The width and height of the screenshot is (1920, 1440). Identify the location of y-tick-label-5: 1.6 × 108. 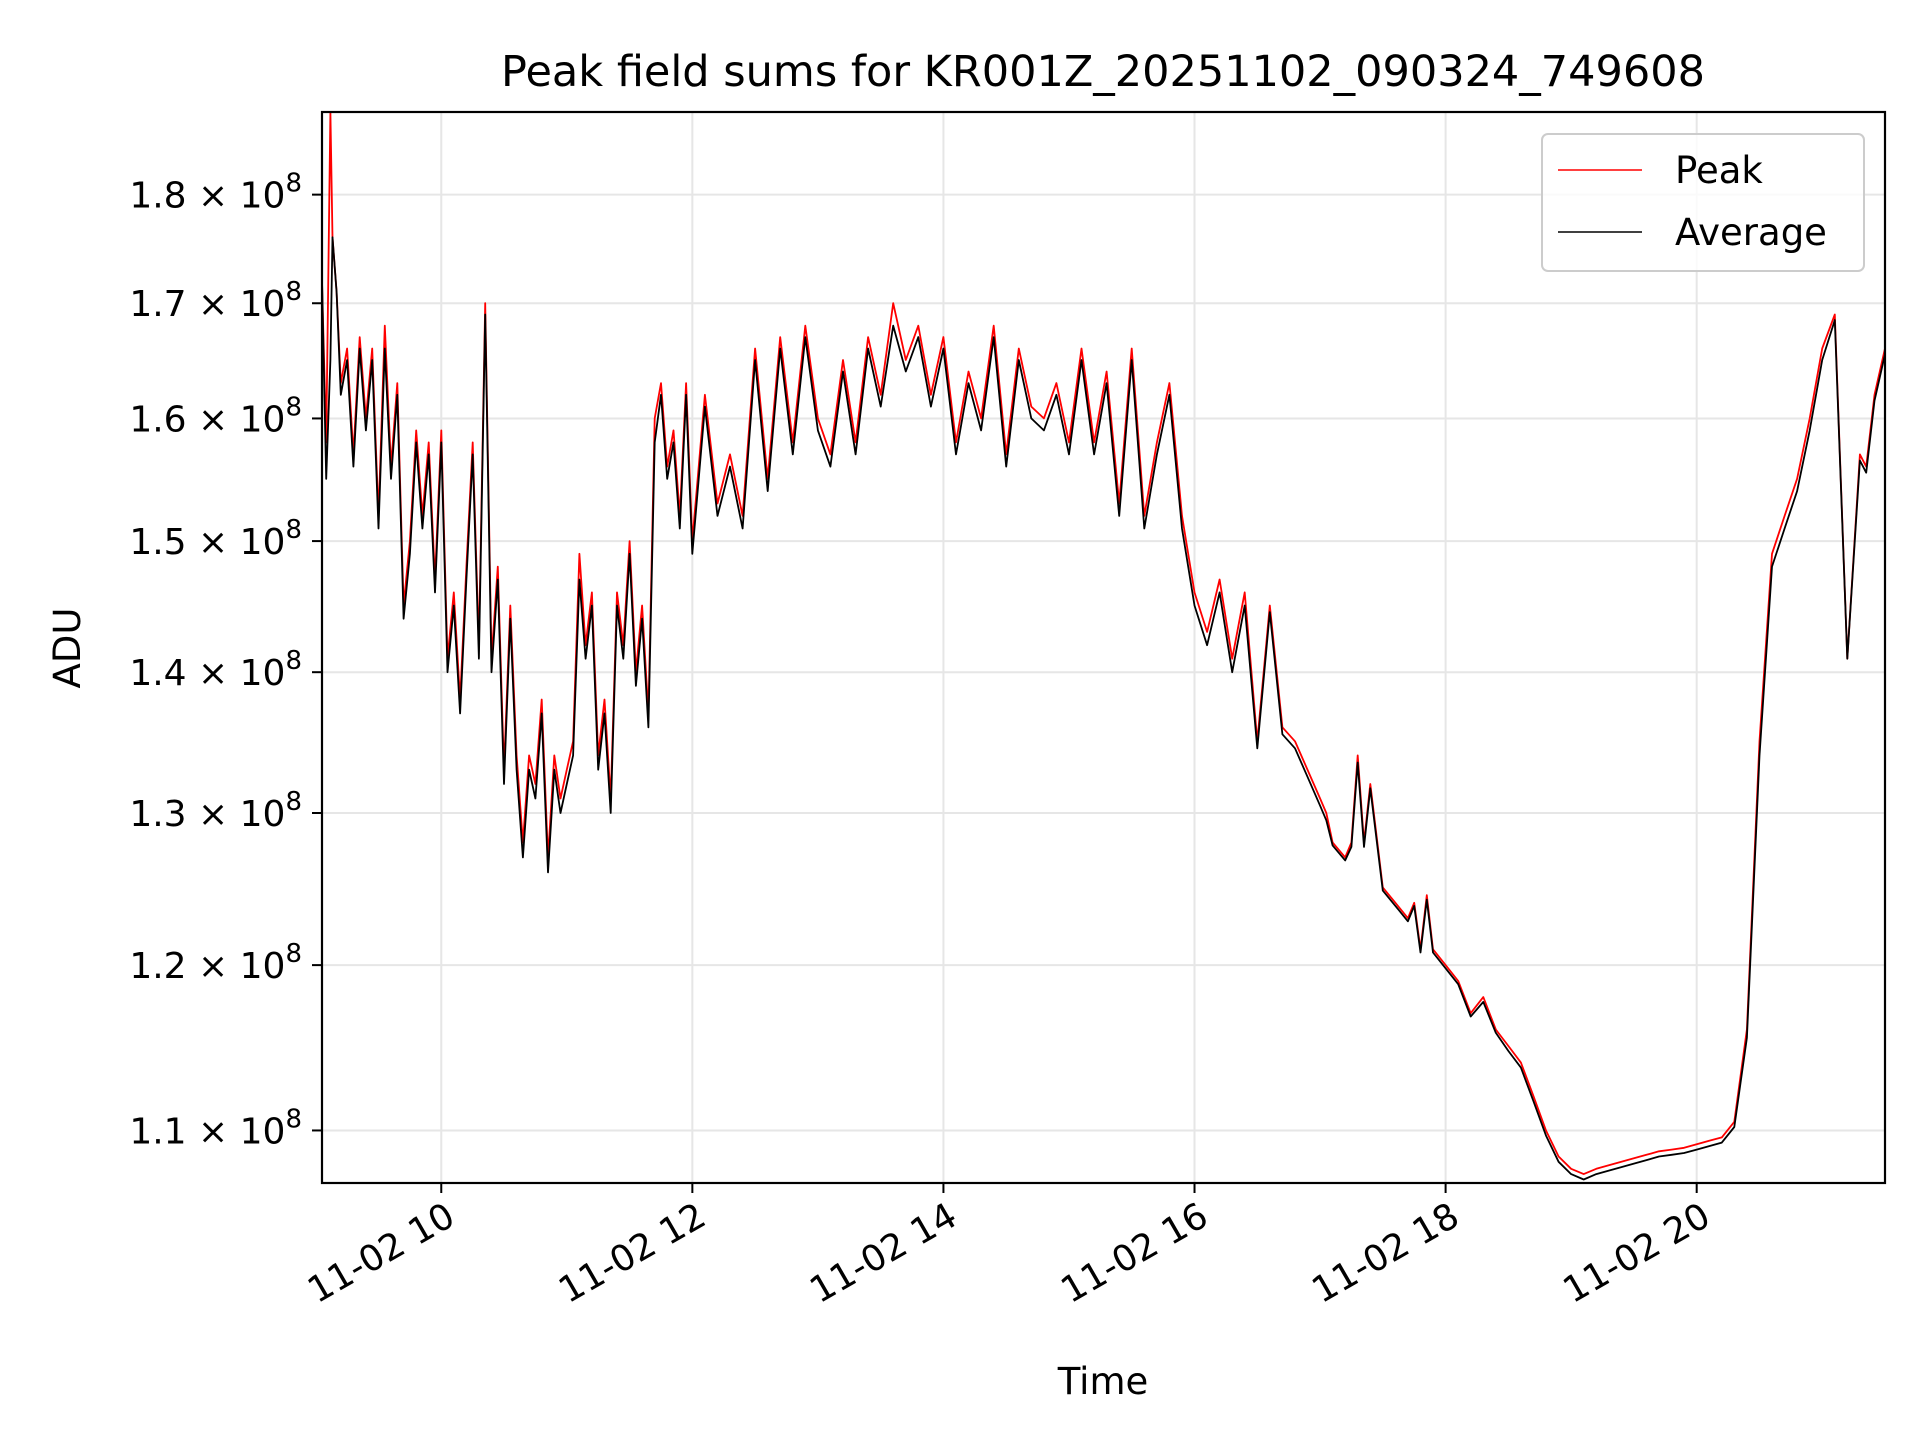
(215, 416).